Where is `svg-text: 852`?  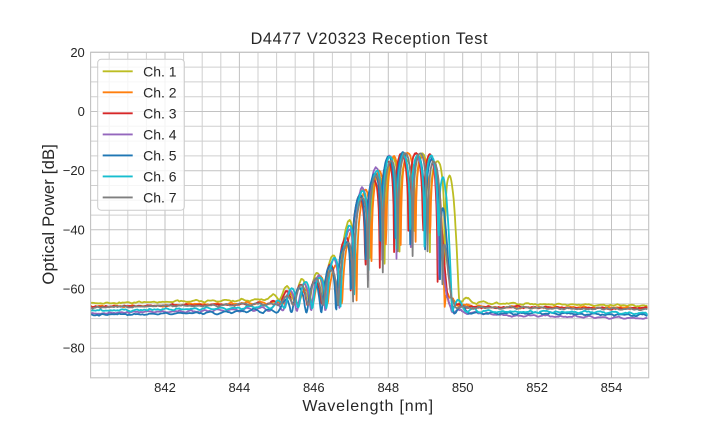 svg-text: 852 is located at coordinates (537, 387).